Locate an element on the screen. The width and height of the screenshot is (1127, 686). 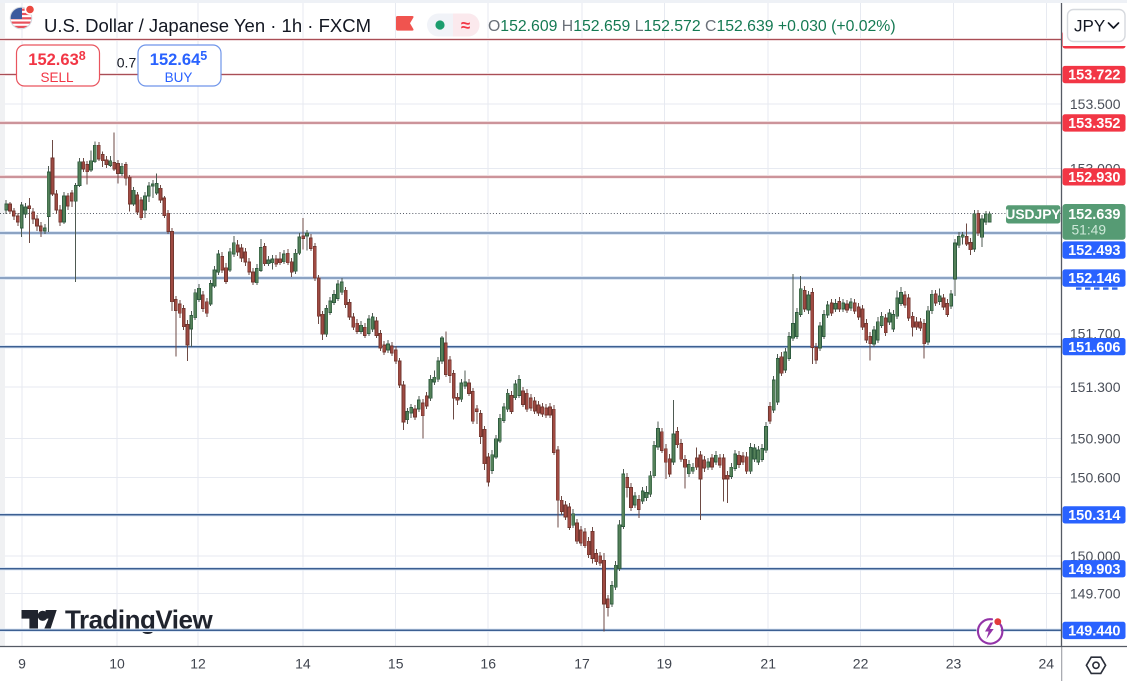
svg-text: BUY is located at coordinates (179, 77).